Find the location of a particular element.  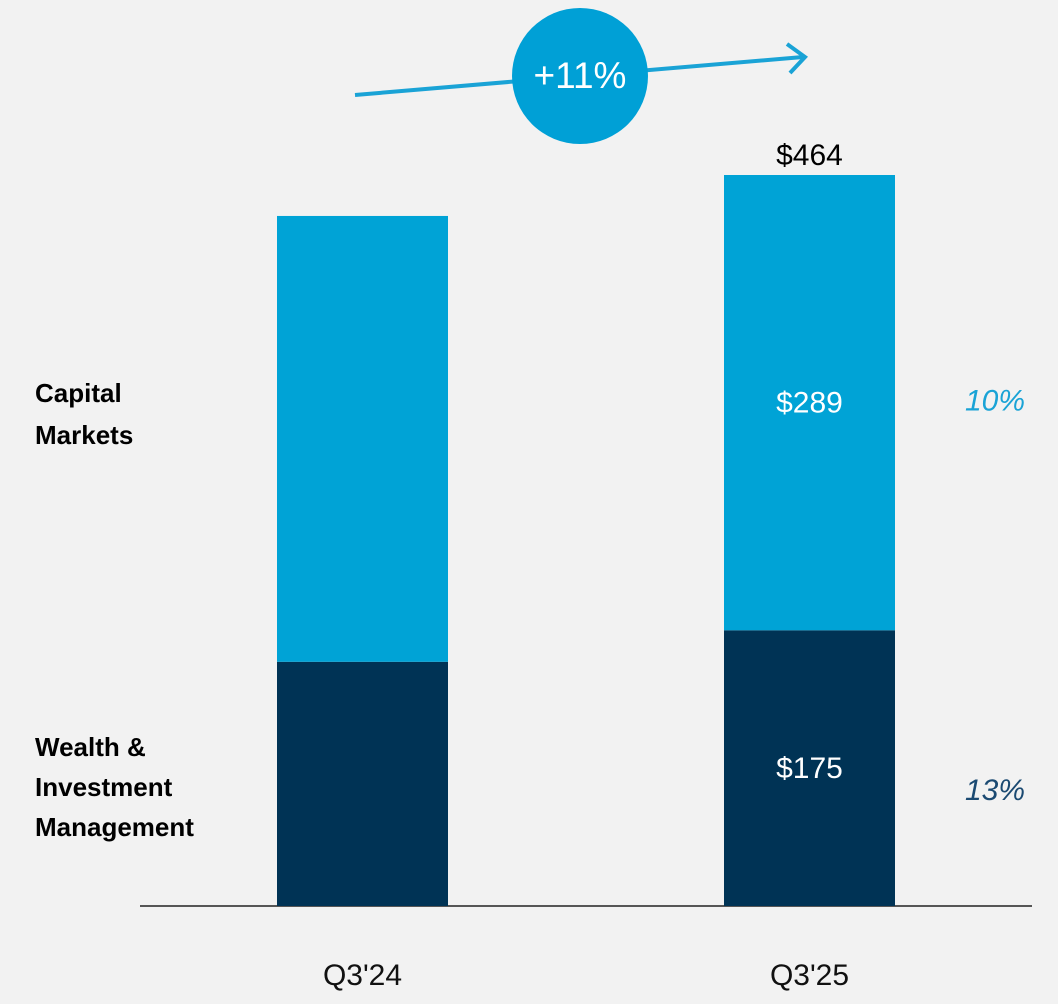

value-label: $289 is located at coordinates (809, 403).